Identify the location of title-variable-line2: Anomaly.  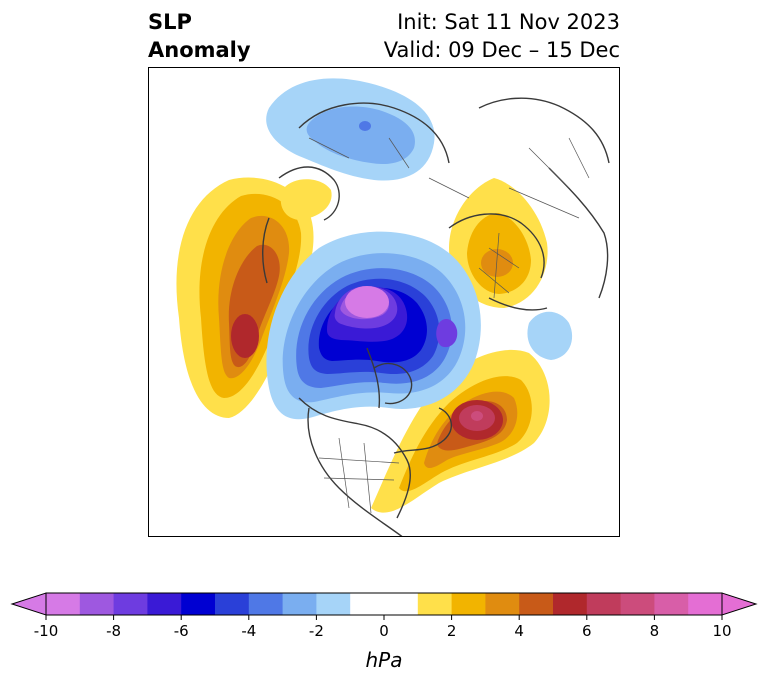
(199, 50).